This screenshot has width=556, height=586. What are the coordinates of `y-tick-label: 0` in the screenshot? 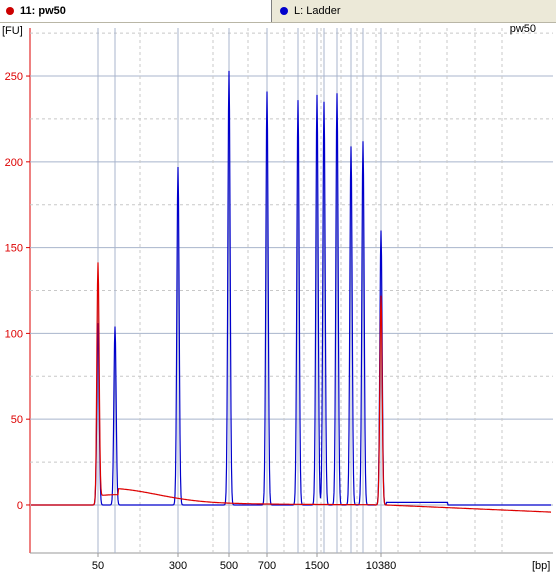 It's located at (20, 506).